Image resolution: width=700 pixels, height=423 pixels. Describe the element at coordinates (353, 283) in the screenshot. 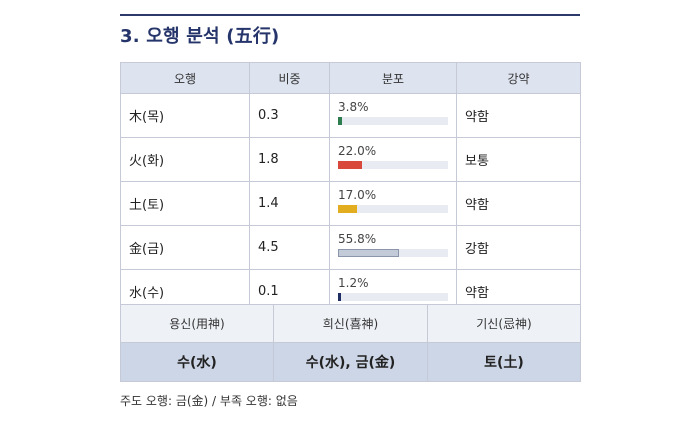

I see `percent-label: 1.2%` at that location.